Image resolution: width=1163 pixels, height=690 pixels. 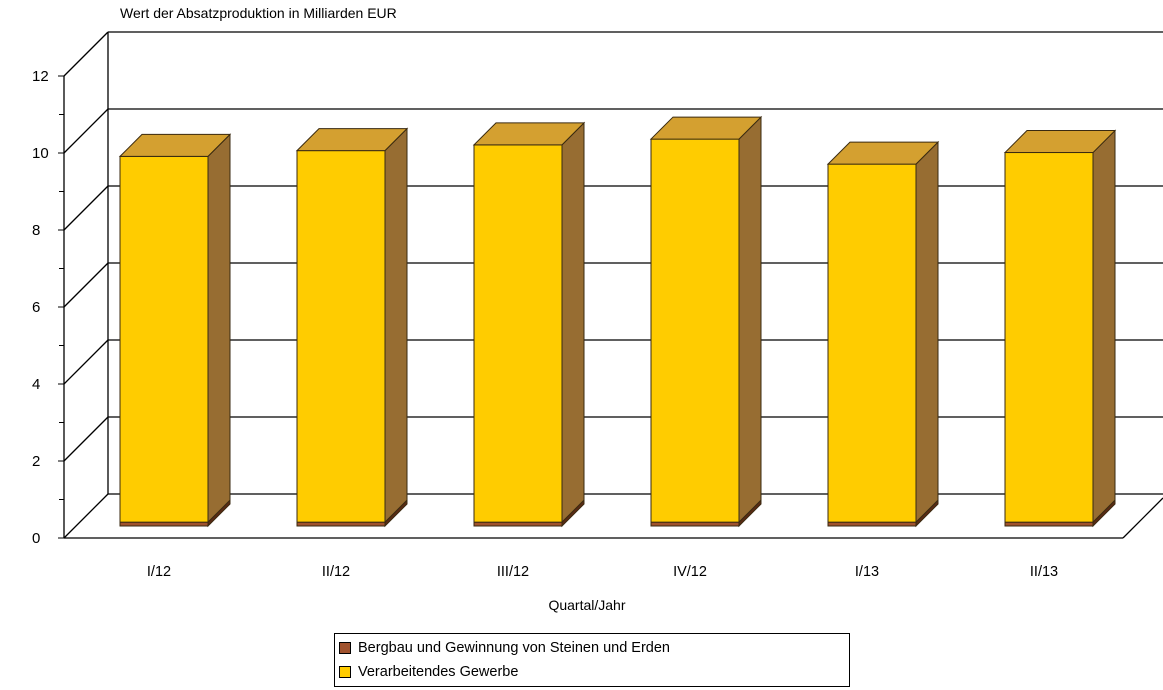 I want to click on y-tick-label: 4, so click(x=36, y=384).